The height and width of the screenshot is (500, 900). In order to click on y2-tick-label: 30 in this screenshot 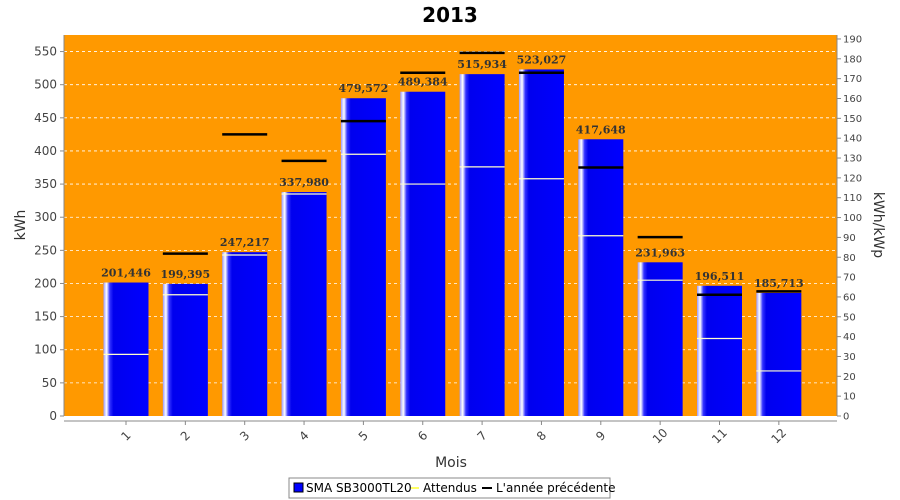, I will do `click(849, 357)`.